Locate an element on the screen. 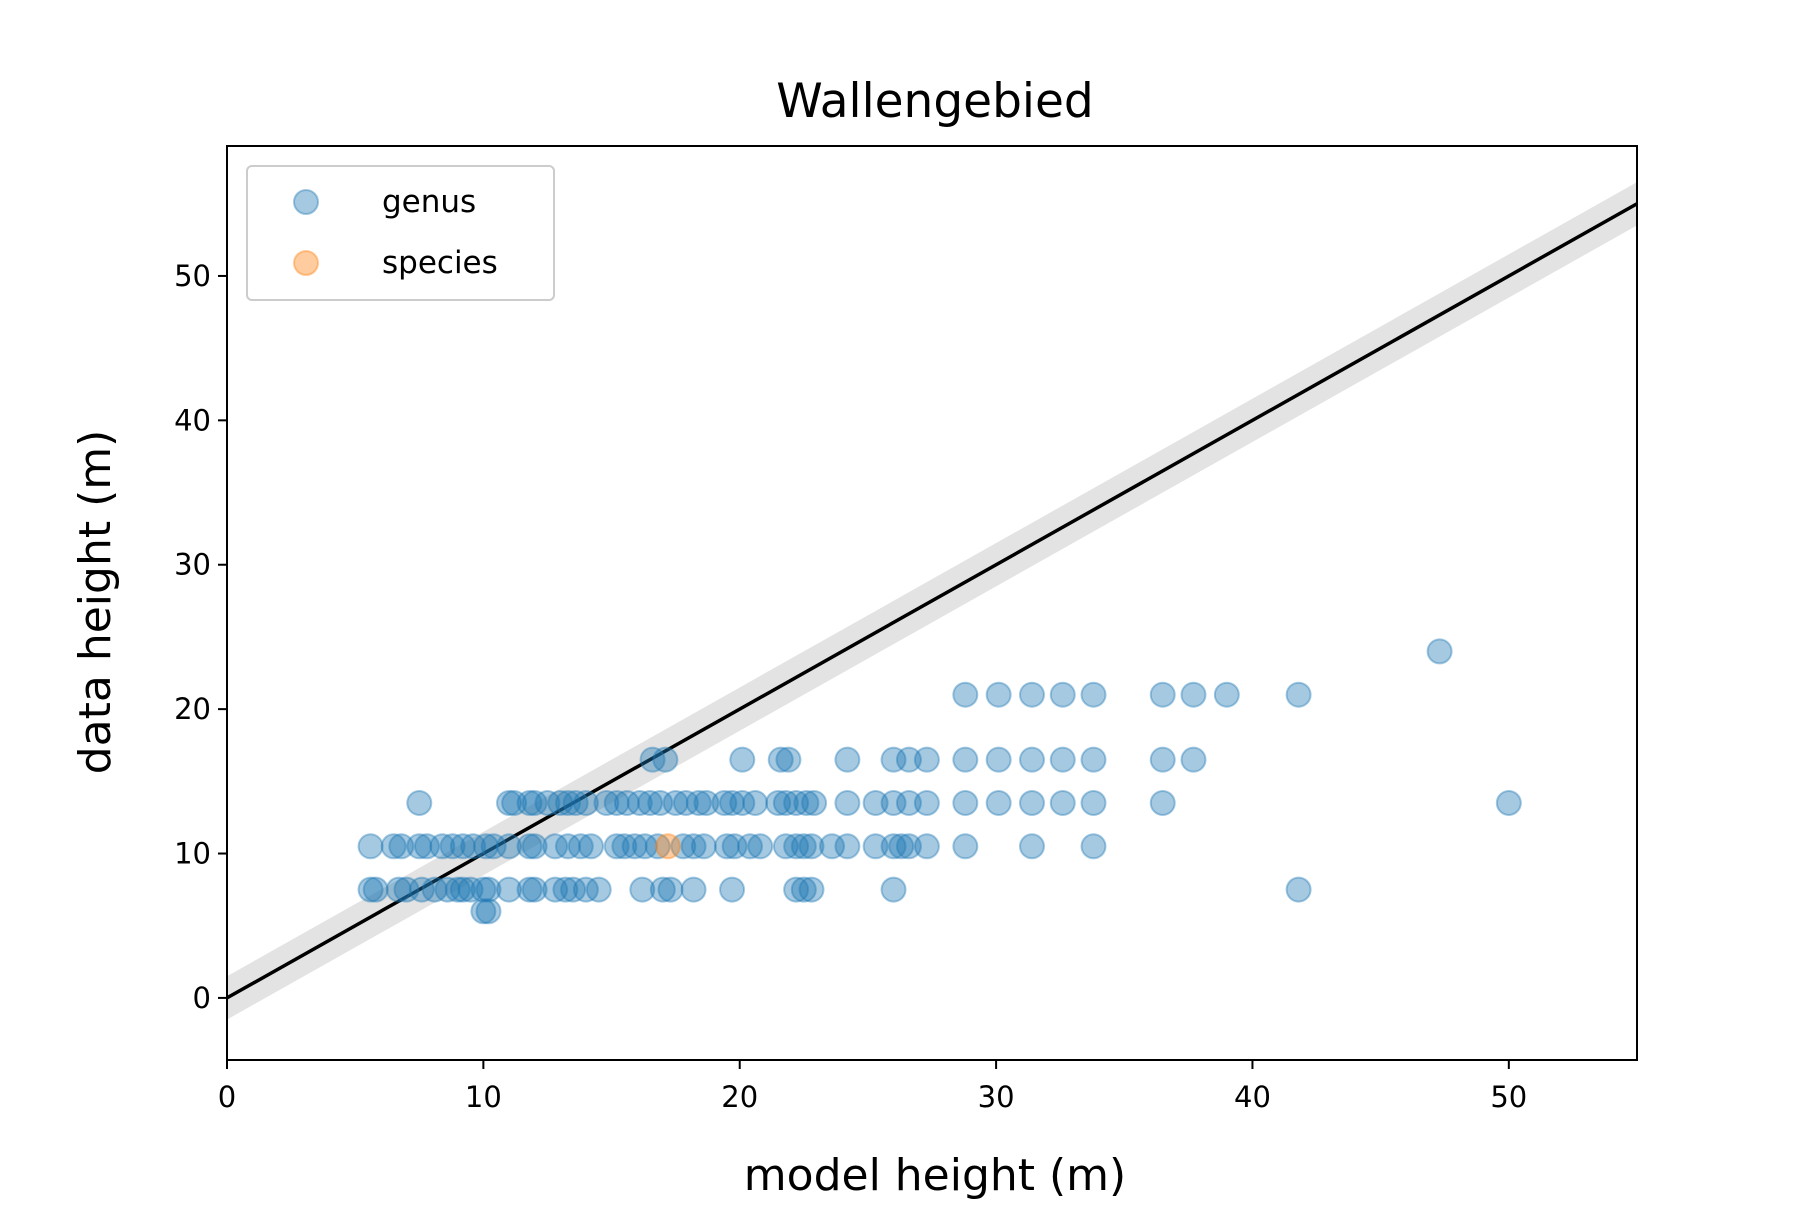 This screenshot has height=1205, width=1800. y-tick-label: 50 is located at coordinates (192, 276).